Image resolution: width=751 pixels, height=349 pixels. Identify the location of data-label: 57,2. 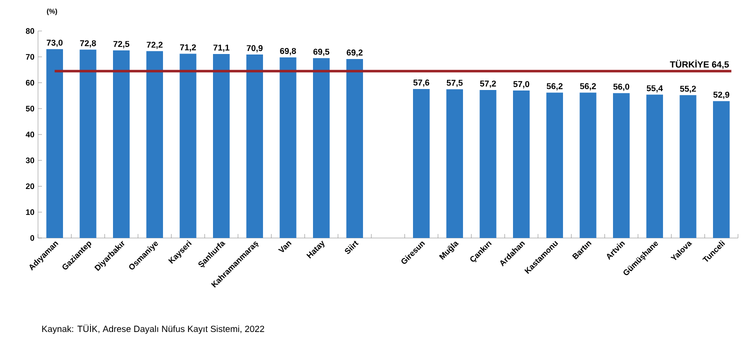
(488, 84).